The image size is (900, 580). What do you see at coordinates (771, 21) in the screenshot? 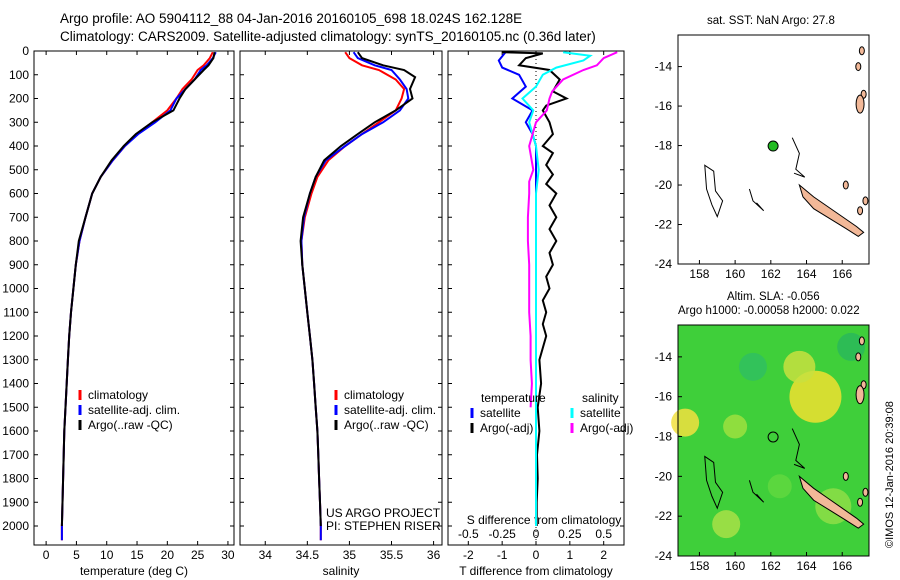
I see `sst-map-title: sat. SST: NaN Argo: 27.8` at bounding box center [771, 21].